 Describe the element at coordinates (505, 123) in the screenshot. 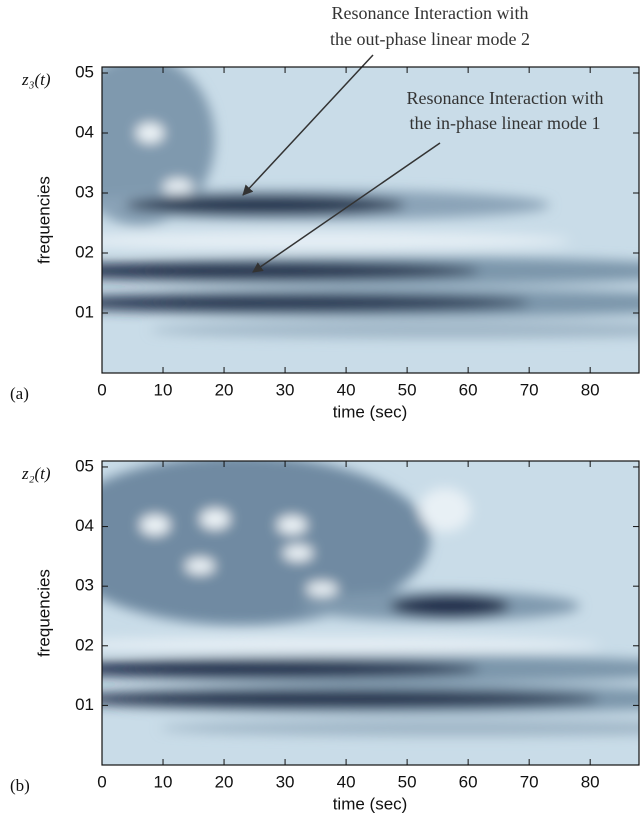

I see `annotation: the in-phase linear mode 1` at that location.